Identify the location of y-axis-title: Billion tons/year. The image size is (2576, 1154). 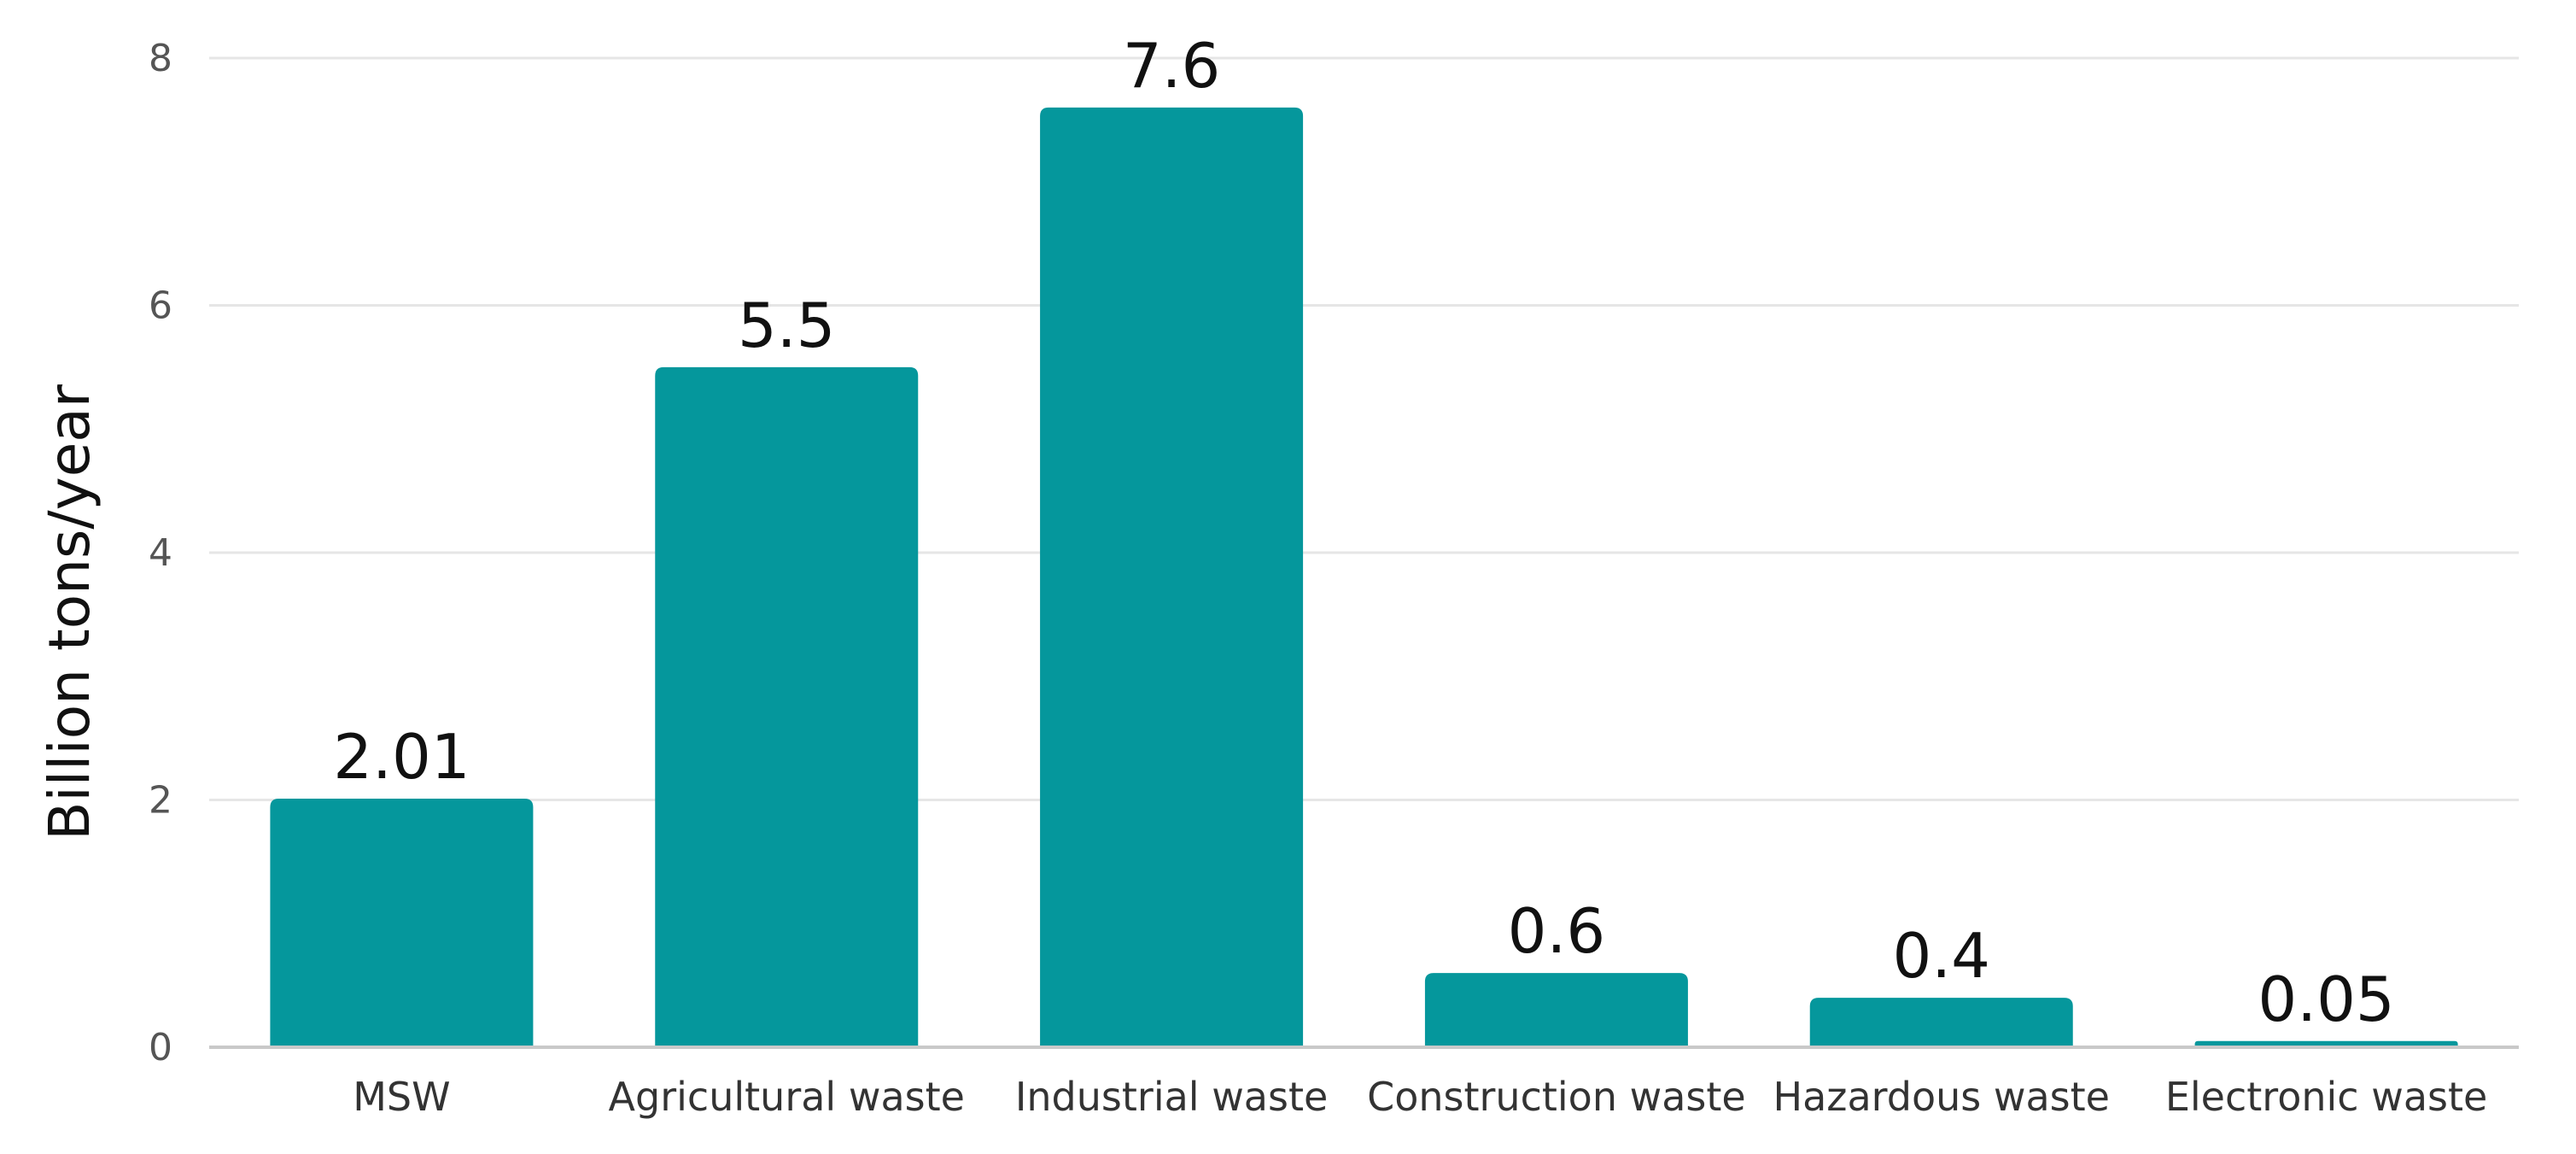
(69, 612).